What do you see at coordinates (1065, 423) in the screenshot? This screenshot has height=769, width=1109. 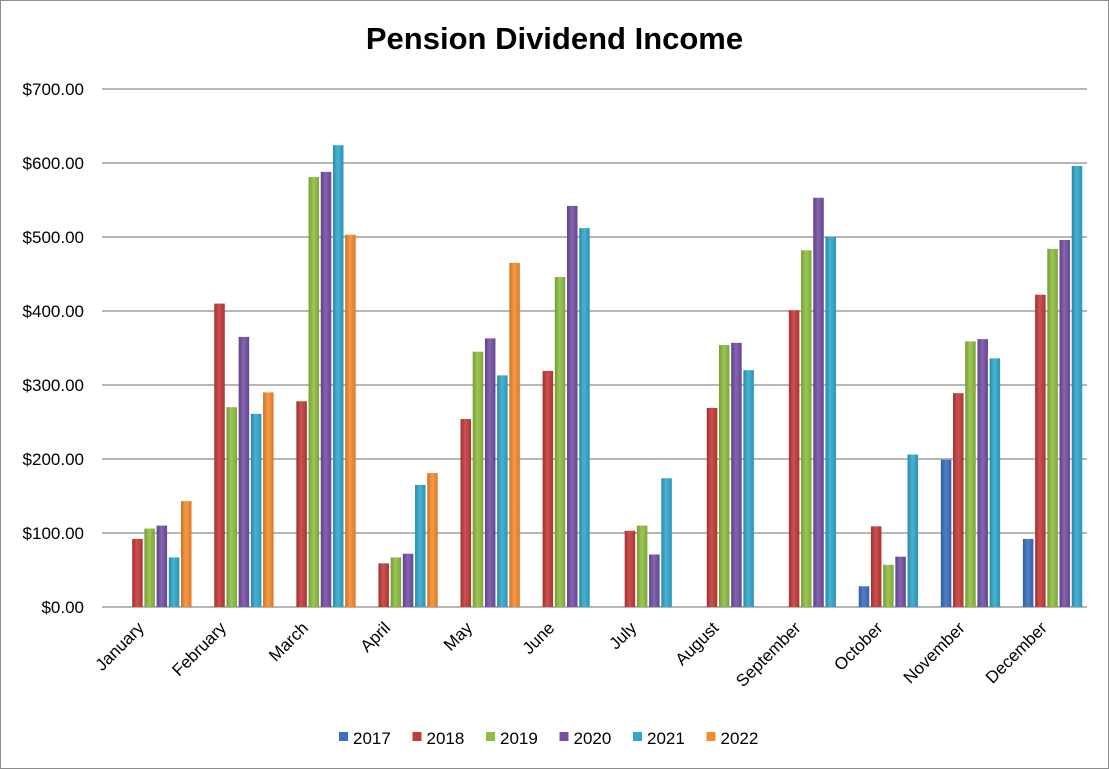 I see `bar-2020-december` at bounding box center [1065, 423].